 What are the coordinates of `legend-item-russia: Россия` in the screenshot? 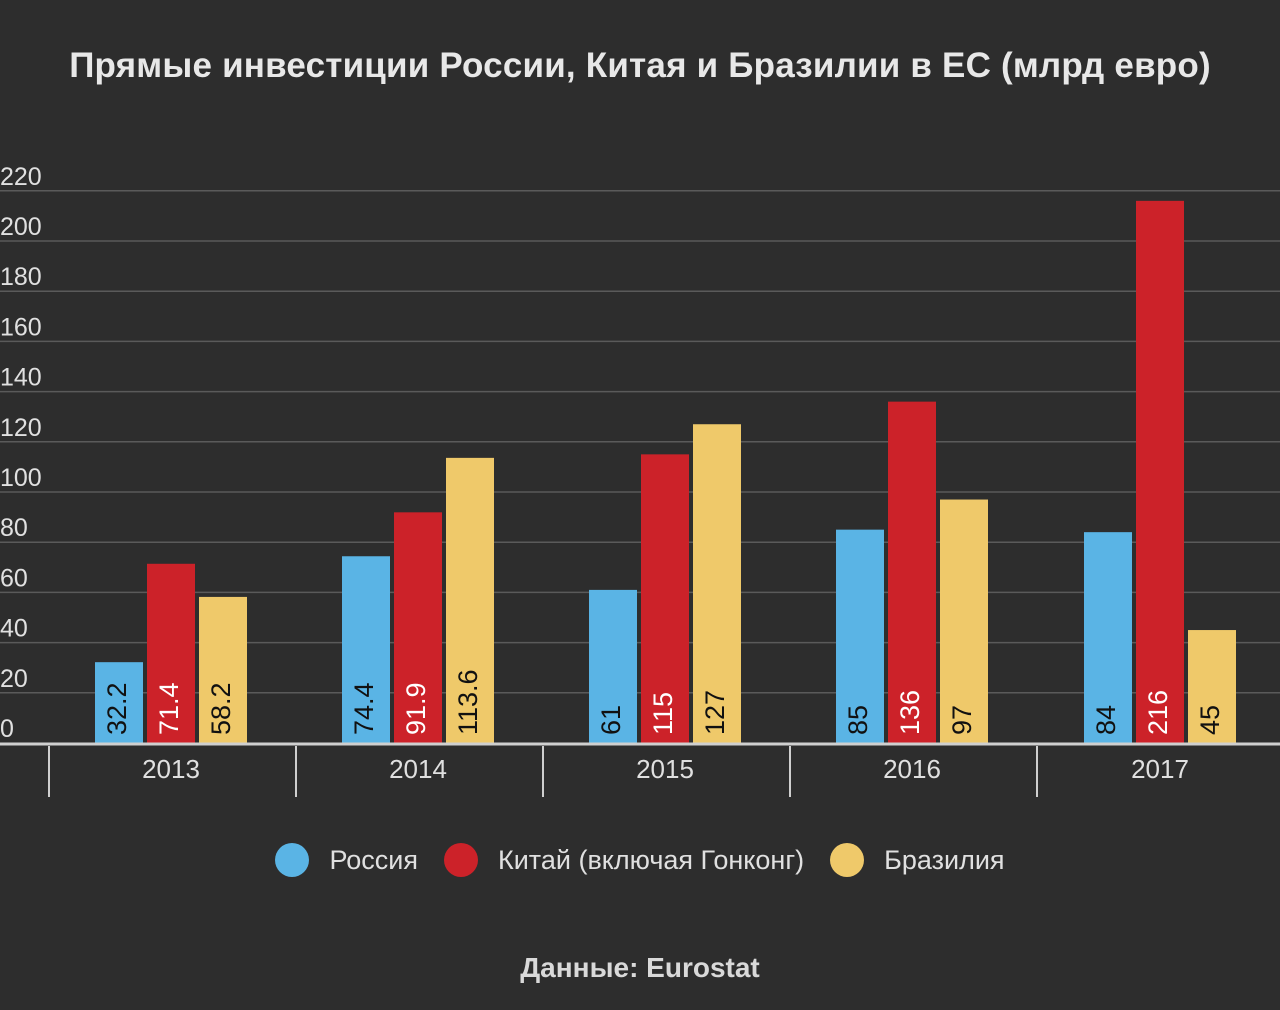 It's located at (346, 860).